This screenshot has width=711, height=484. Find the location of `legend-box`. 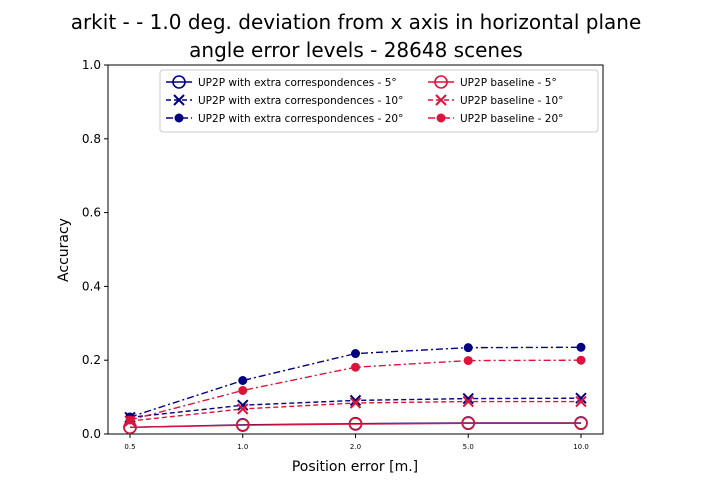

legend-box is located at coordinates (379, 101).